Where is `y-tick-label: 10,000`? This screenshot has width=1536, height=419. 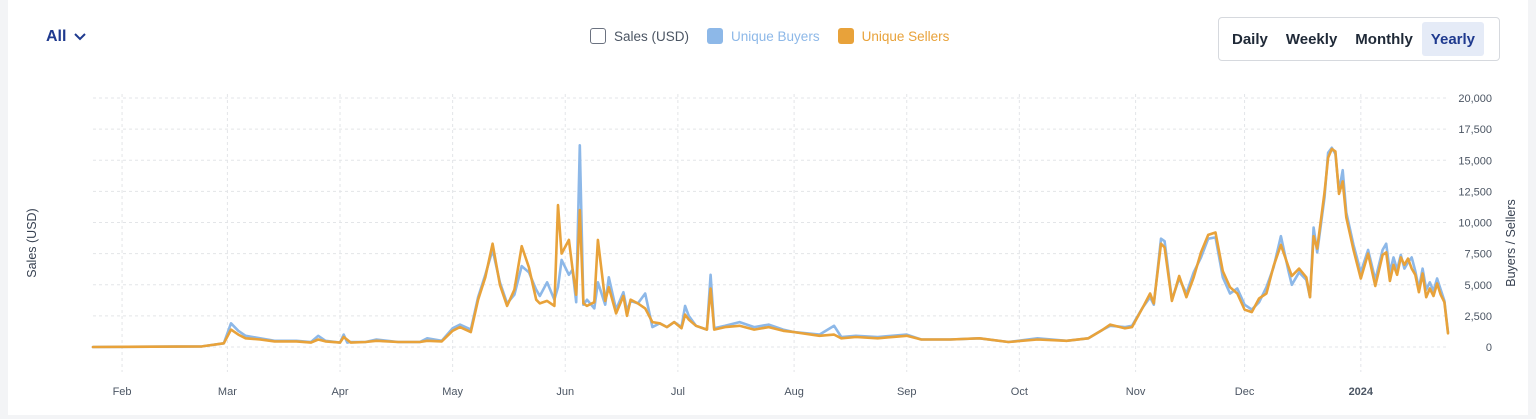
y-tick-label: 10,000 is located at coordinates (1475, 224).